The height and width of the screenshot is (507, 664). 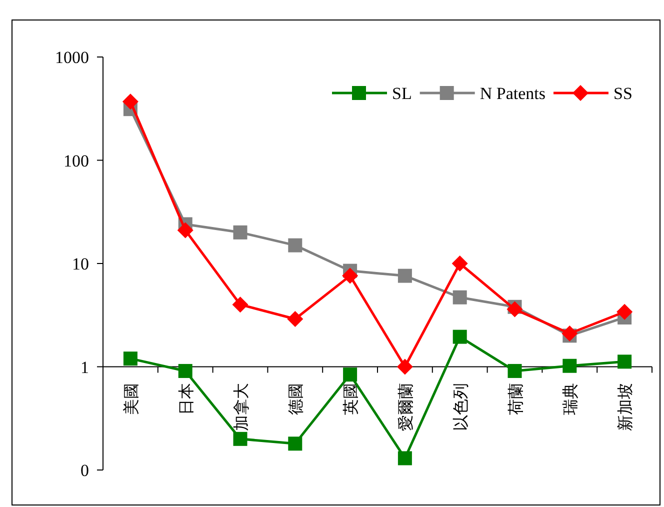 I want to click on x-tick-label: 荷蘭, so click(x=515, y=398).